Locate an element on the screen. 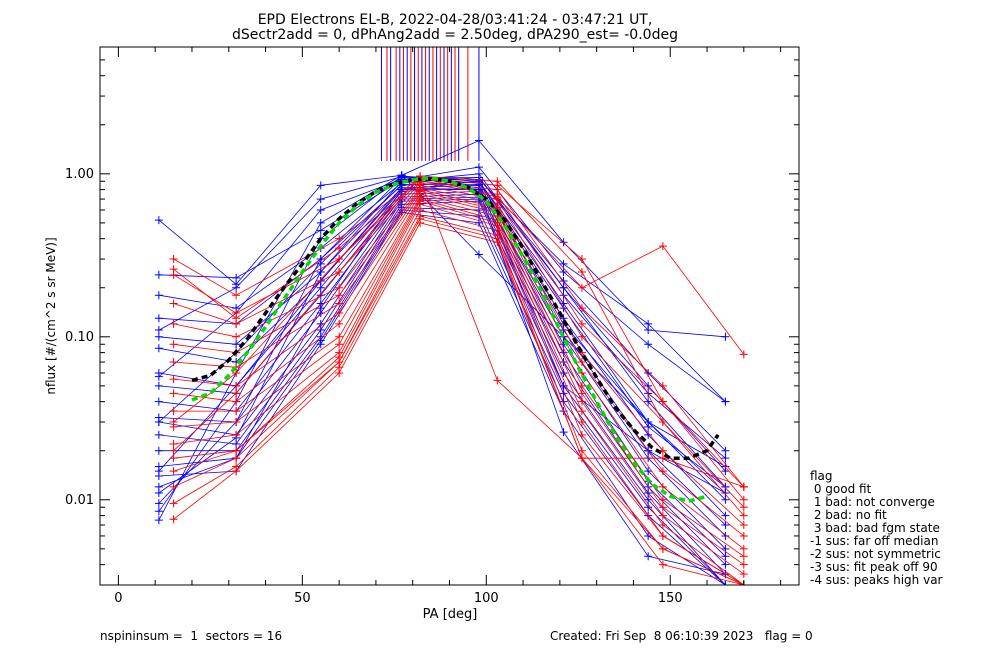 The image size is (1000, 650). legend-item: -2 sus: not symmetric is located at coordinates (875, 554).